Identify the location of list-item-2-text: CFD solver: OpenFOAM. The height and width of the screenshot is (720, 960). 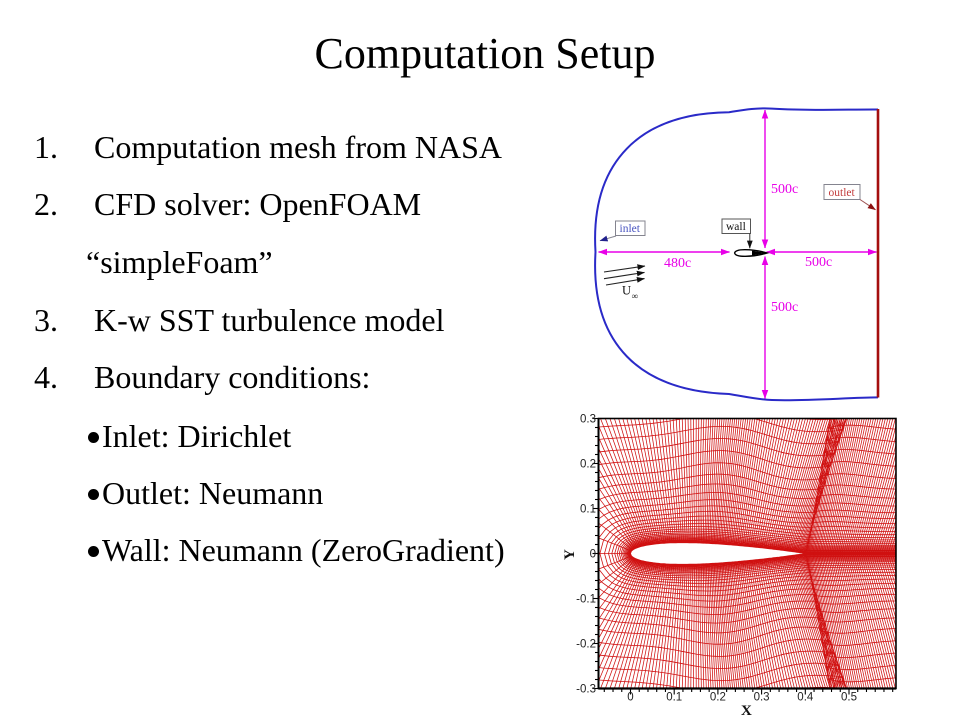
(258, 204).